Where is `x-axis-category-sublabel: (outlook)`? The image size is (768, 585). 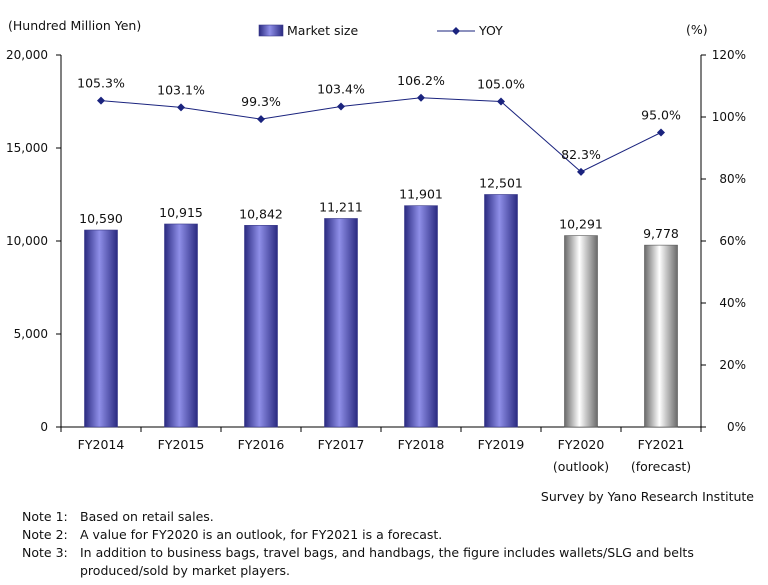
x-axis-category-sublabel: (outlook) is located at coordinates (581, 466).